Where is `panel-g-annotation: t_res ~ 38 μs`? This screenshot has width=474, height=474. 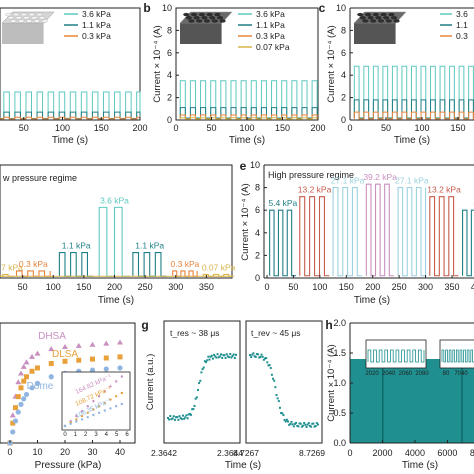 panel-g-annotation: t_res ~ 38 μs is located at coordinates (195, 333).